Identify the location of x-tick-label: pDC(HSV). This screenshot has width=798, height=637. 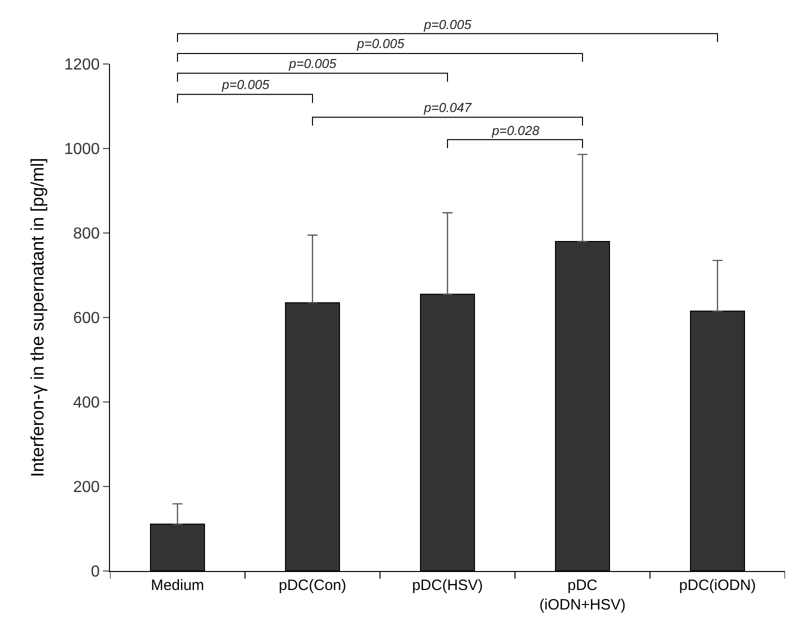
(447, 585).